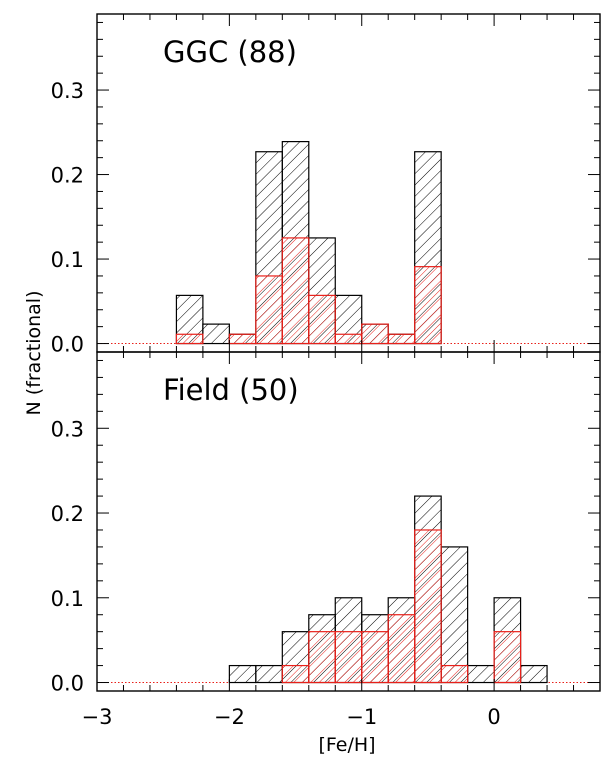  Describe the element at coordinates (361, 717) in the screenshot. I see `x-tick-label: −1` at that location.